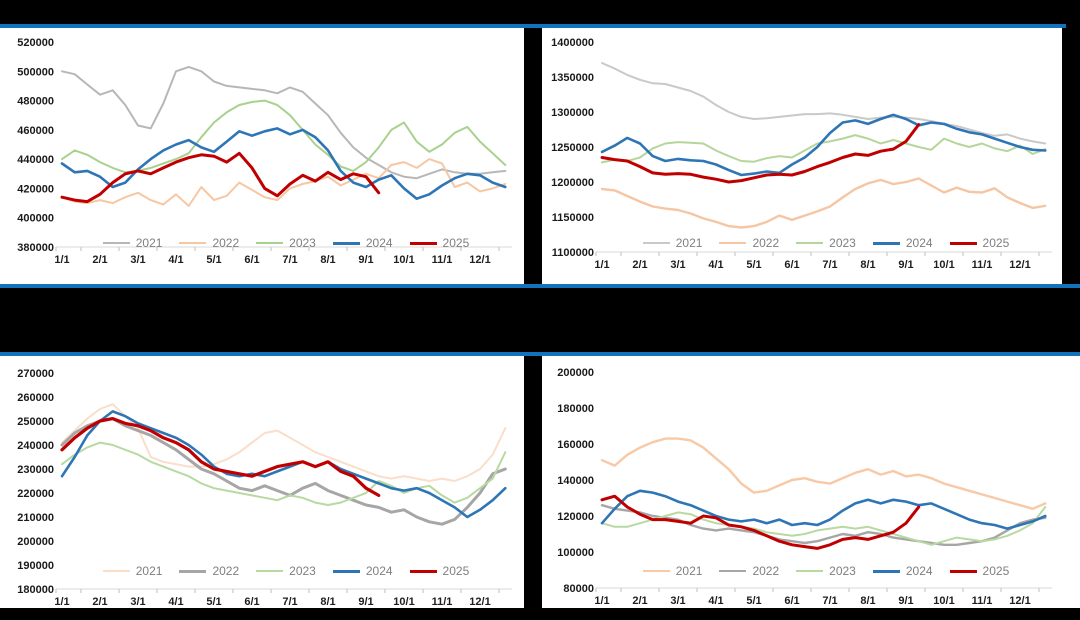 The height and width of the screenshot is (620, 1080). I want to click on y-axis-tick-label: 1250000, so click(572, 148).